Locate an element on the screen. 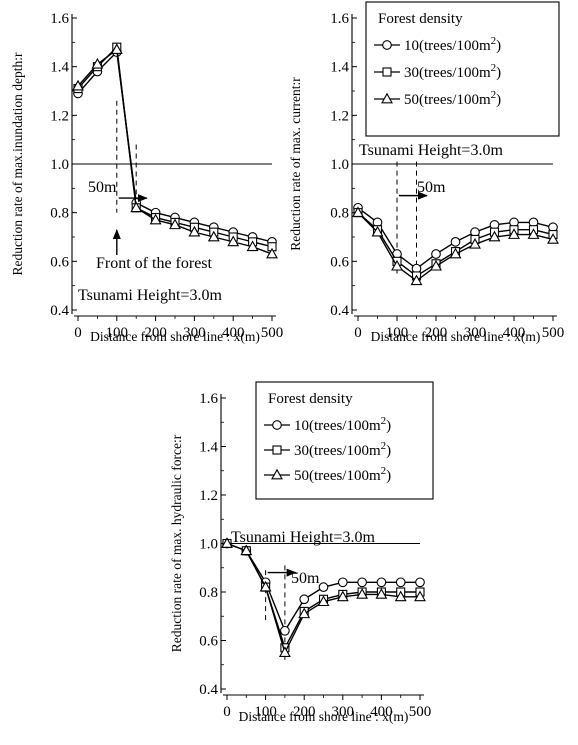  y-axis-label: Reduction rate of max. hydraulic force:r is located at coordinates (176, 543).